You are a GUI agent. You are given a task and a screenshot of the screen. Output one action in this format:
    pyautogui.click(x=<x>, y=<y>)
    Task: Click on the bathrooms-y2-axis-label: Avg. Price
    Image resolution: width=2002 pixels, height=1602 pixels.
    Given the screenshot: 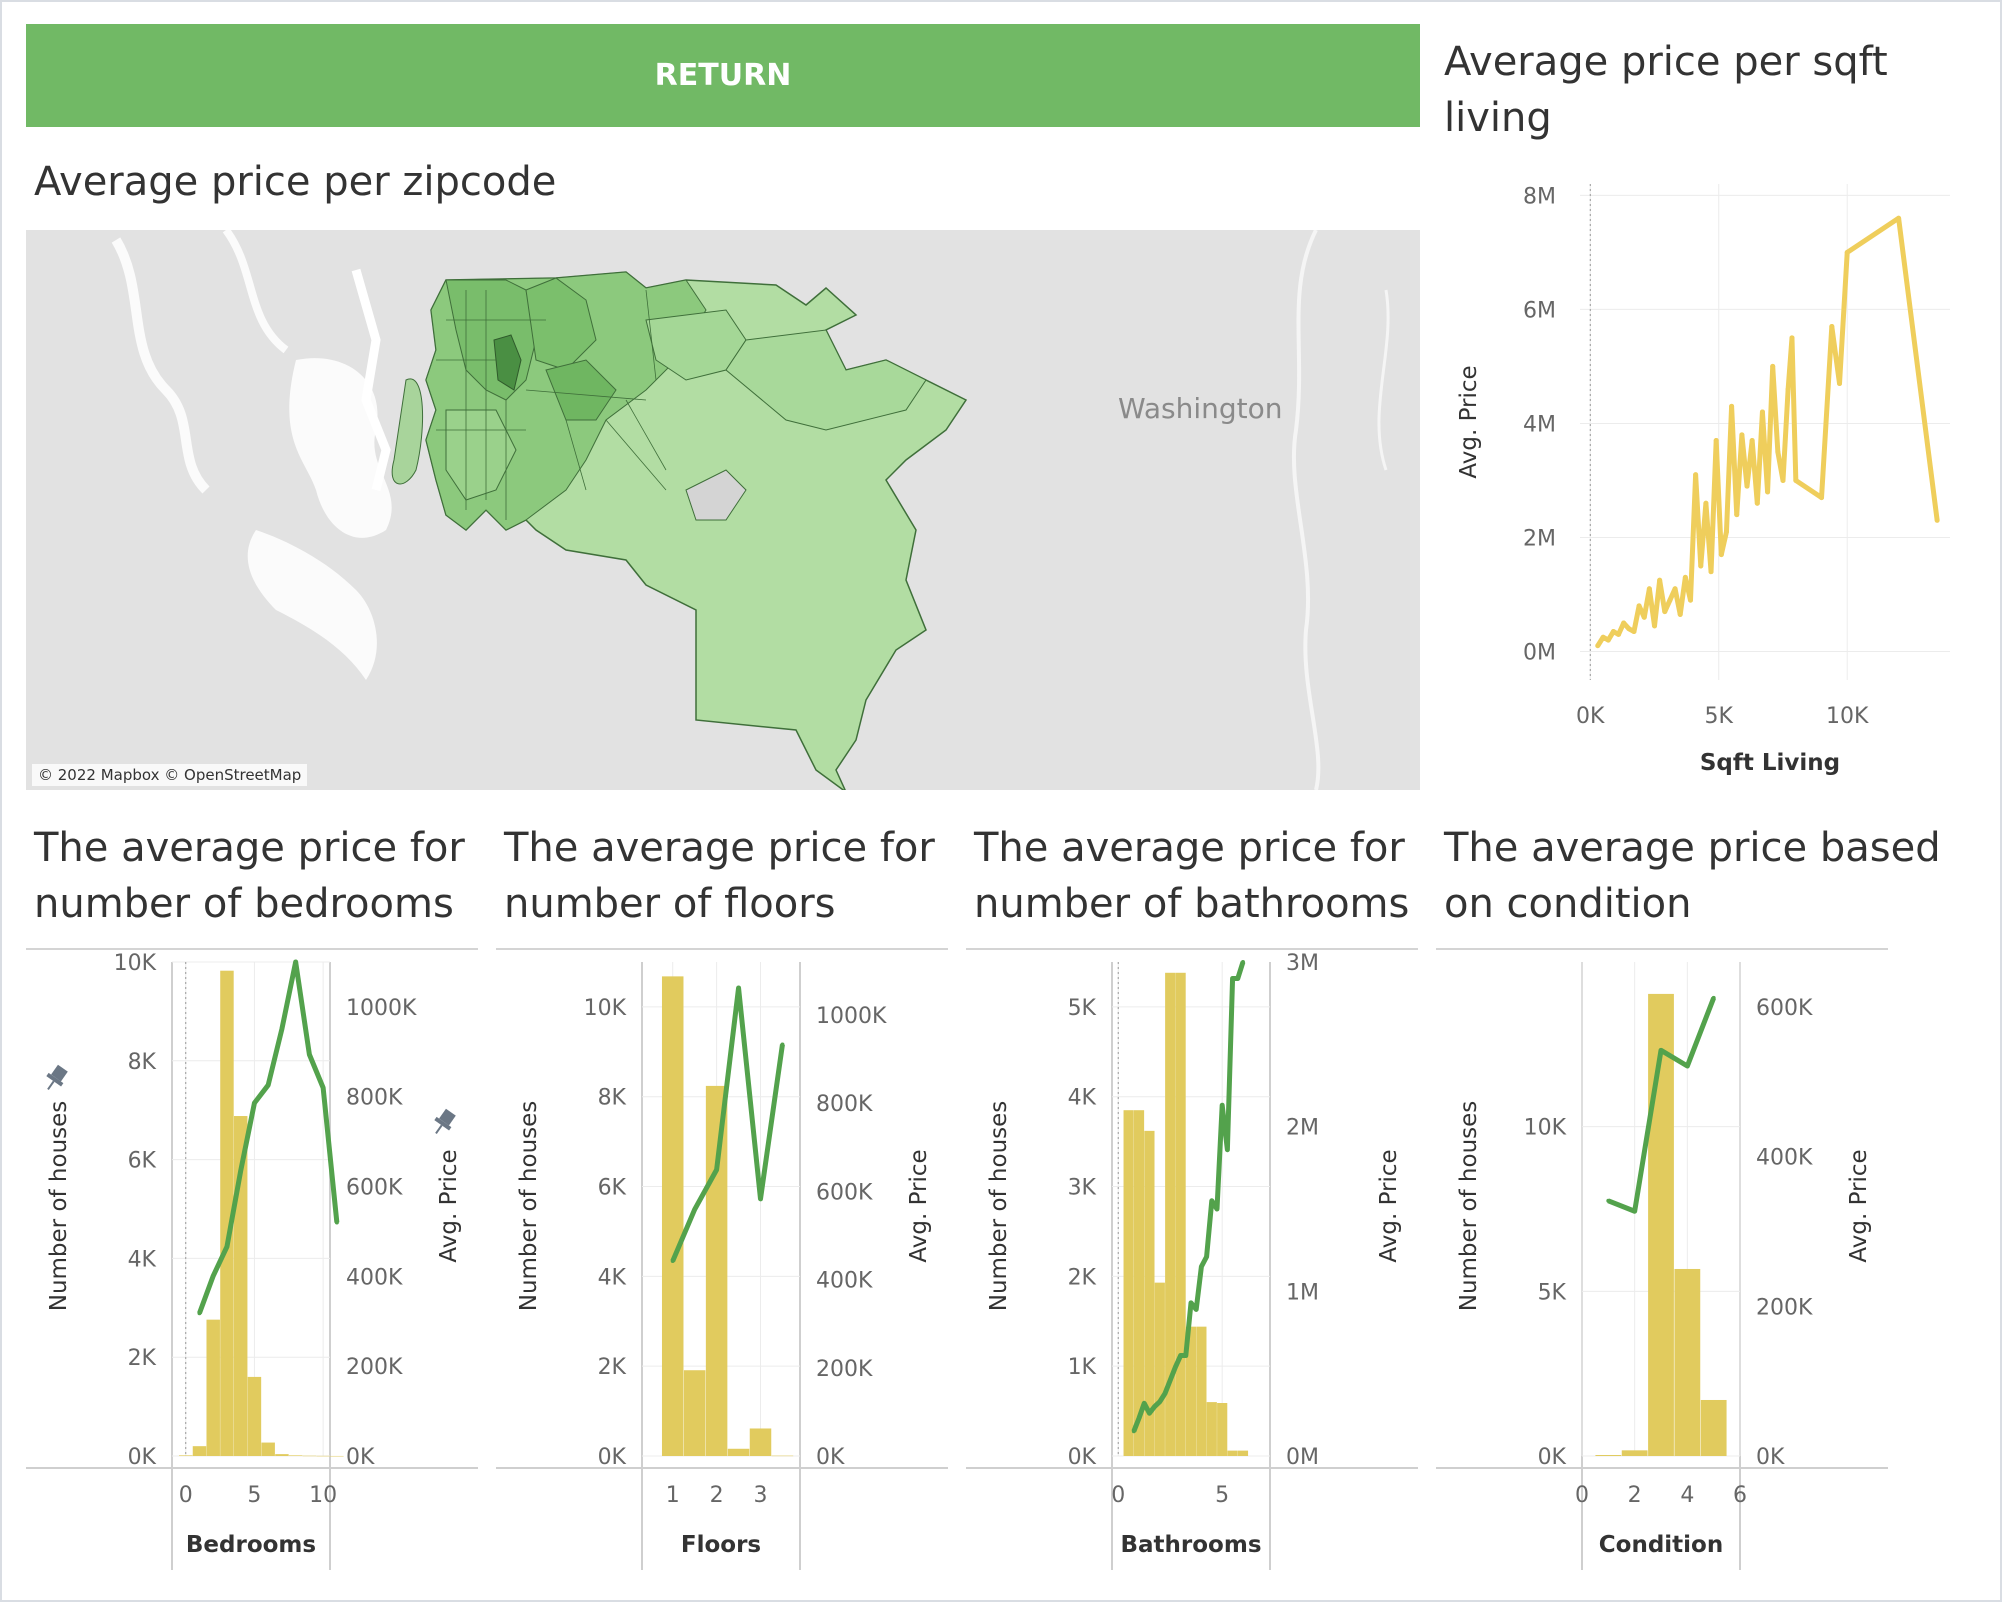 What is the action you would take?
    pyautogui.click(x=1389, y=1205)
    